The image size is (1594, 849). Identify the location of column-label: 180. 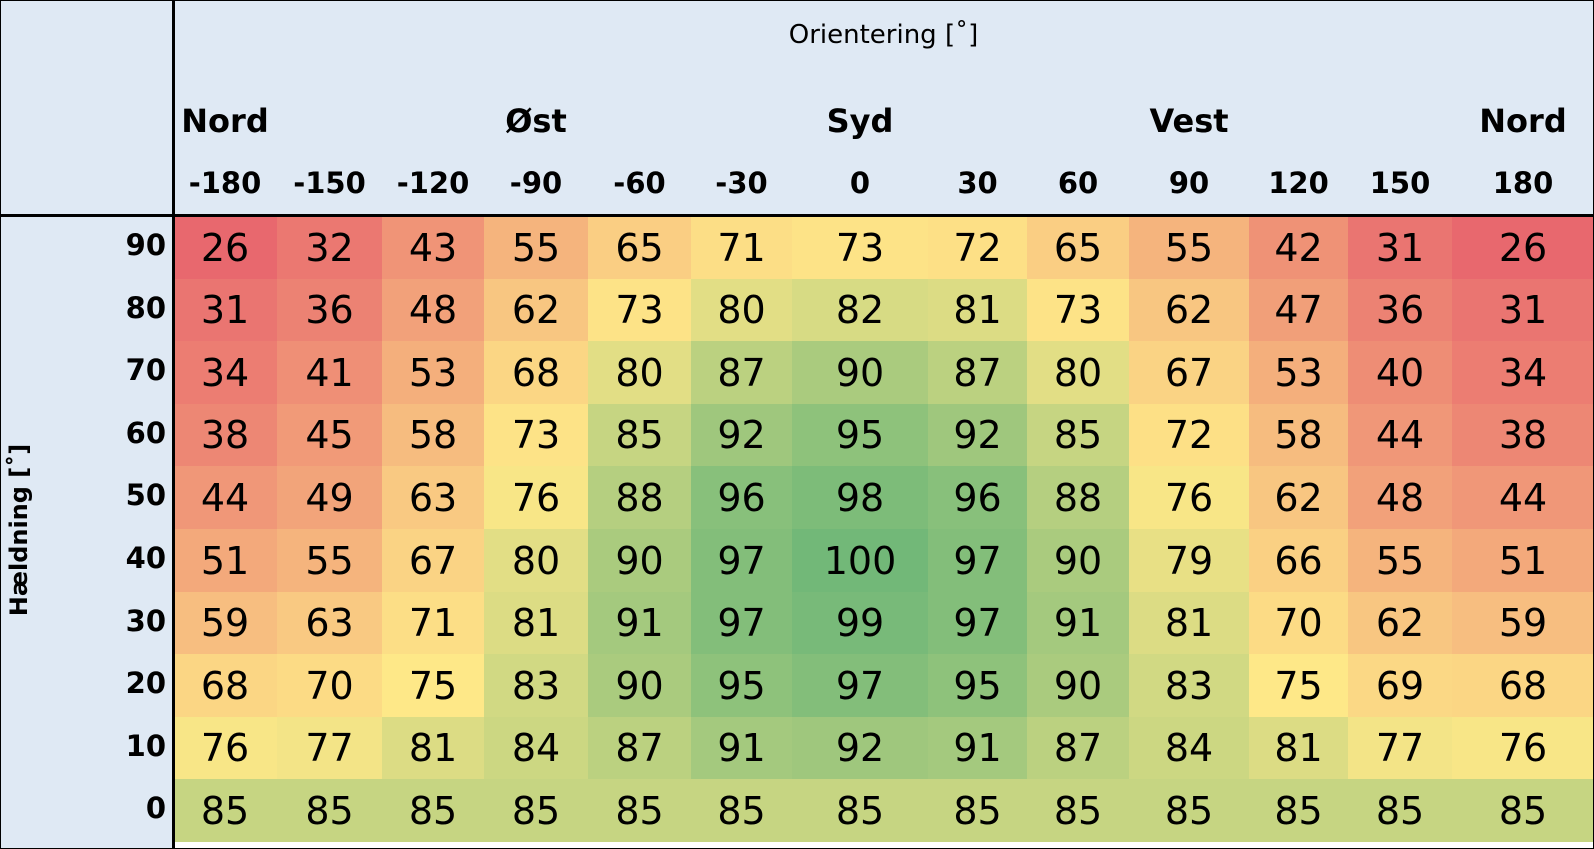
(1523, 183).